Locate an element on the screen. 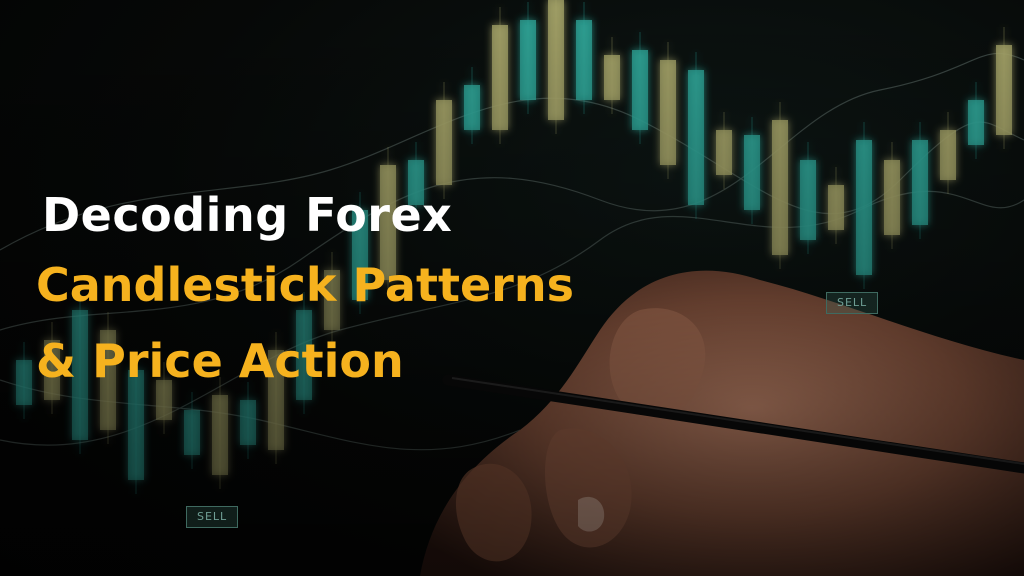 The image size is (1024, 576). headline-line-2: Candlestick Patterns is located at coordinates (305, 285).